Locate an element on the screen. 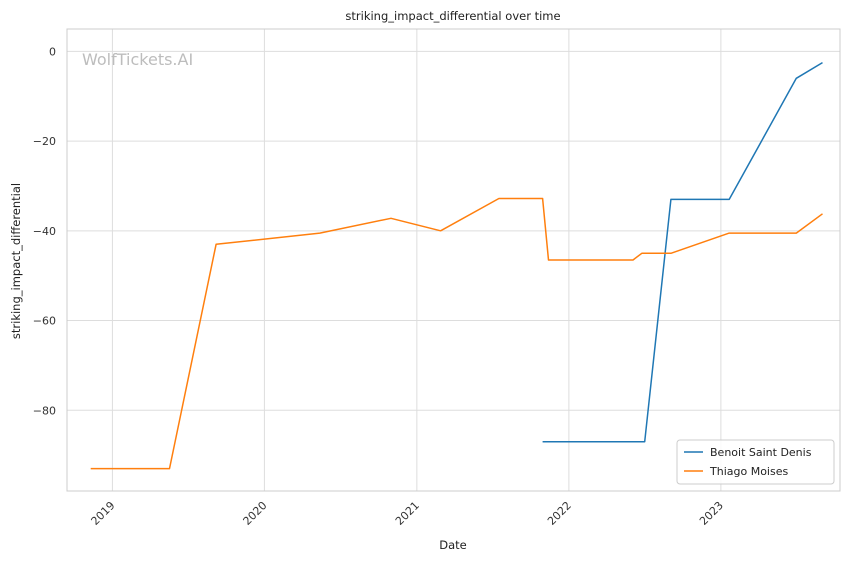  x-tick-label: 2021 is located at coordinates (407, 513).